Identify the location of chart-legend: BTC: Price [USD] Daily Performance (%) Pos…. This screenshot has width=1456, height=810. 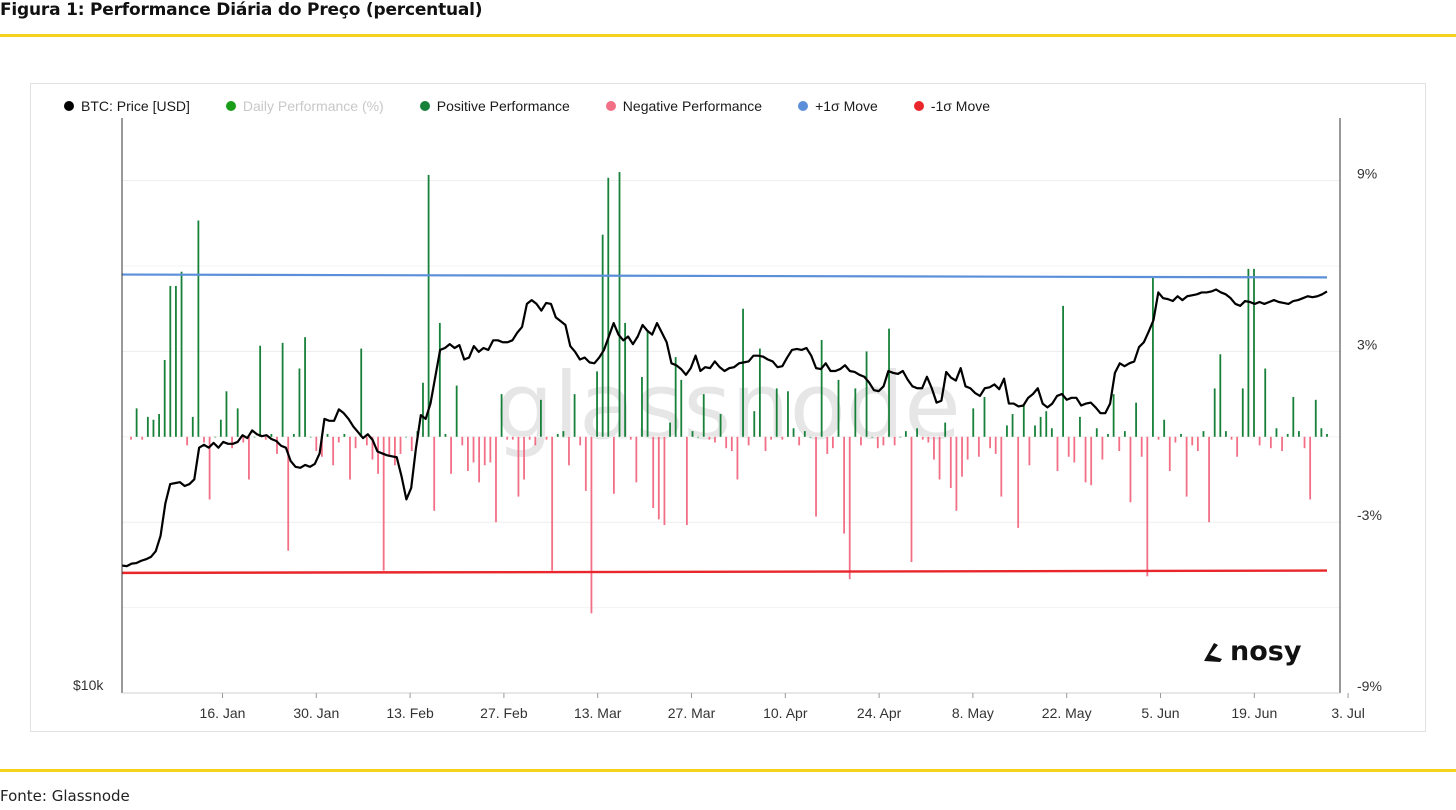
(545, 106).